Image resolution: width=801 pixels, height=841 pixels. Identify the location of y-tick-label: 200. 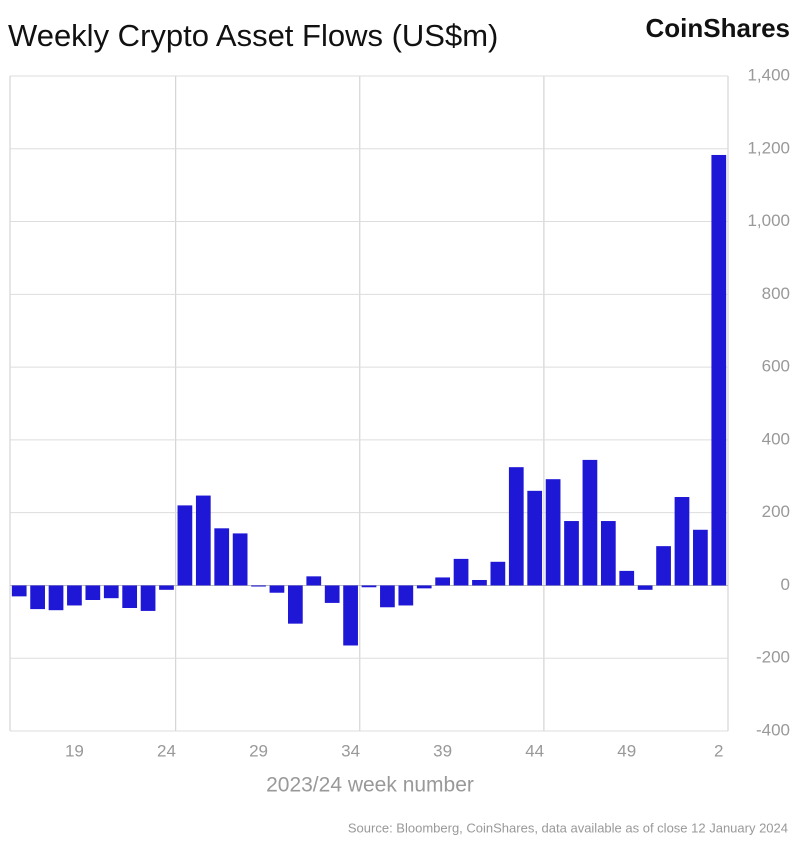
(776, 511).